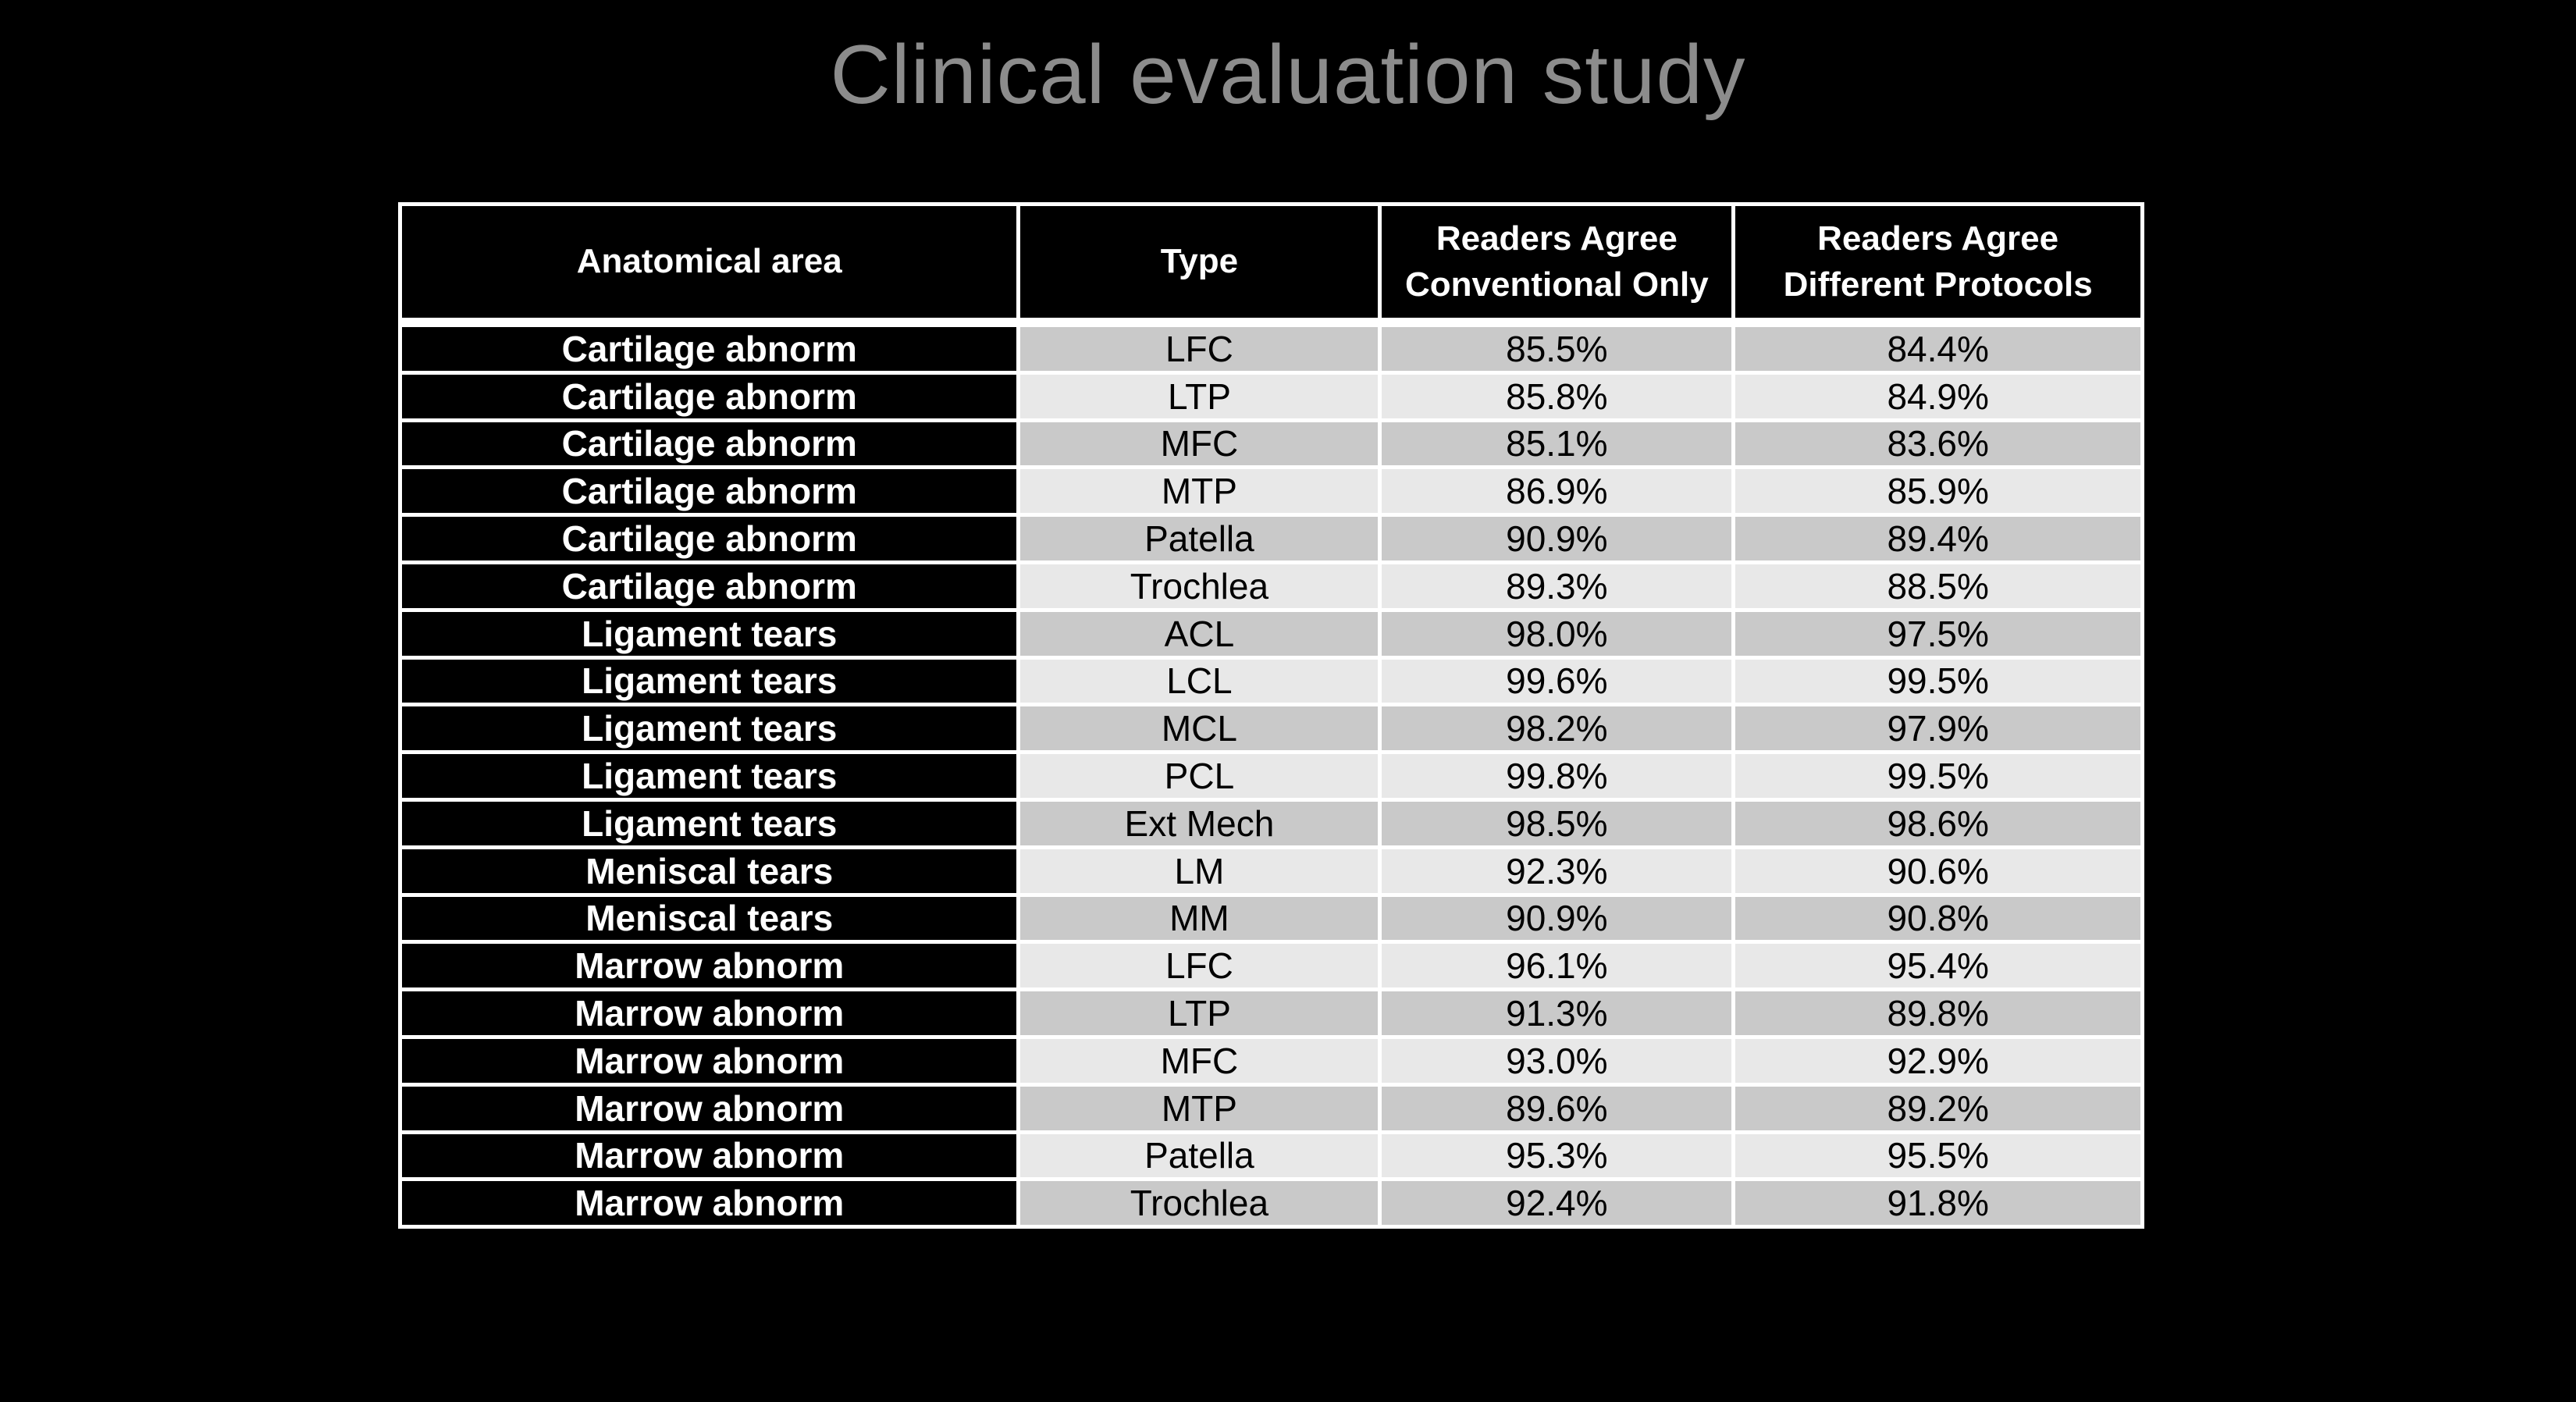 The image size is (2576, 1402). What do you see at coordinates (1938, 491) in the screenshot?
I see `different-protocols-cell: 85.9%` at bounding box center [1938, 491].